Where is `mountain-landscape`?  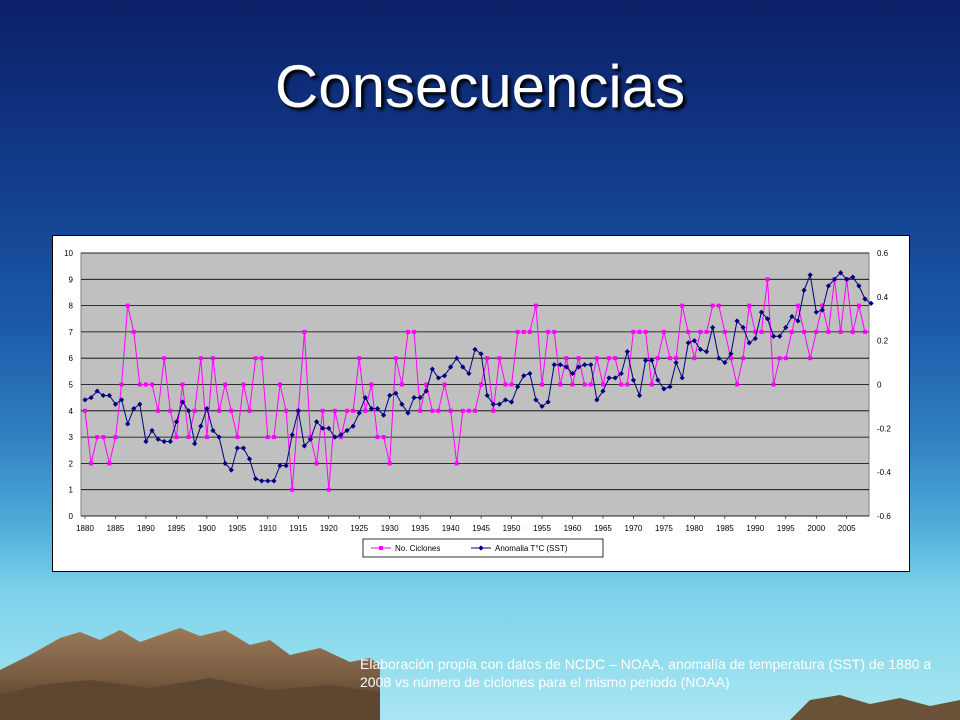 mountain-landscape is located at coordinates (480, 674).